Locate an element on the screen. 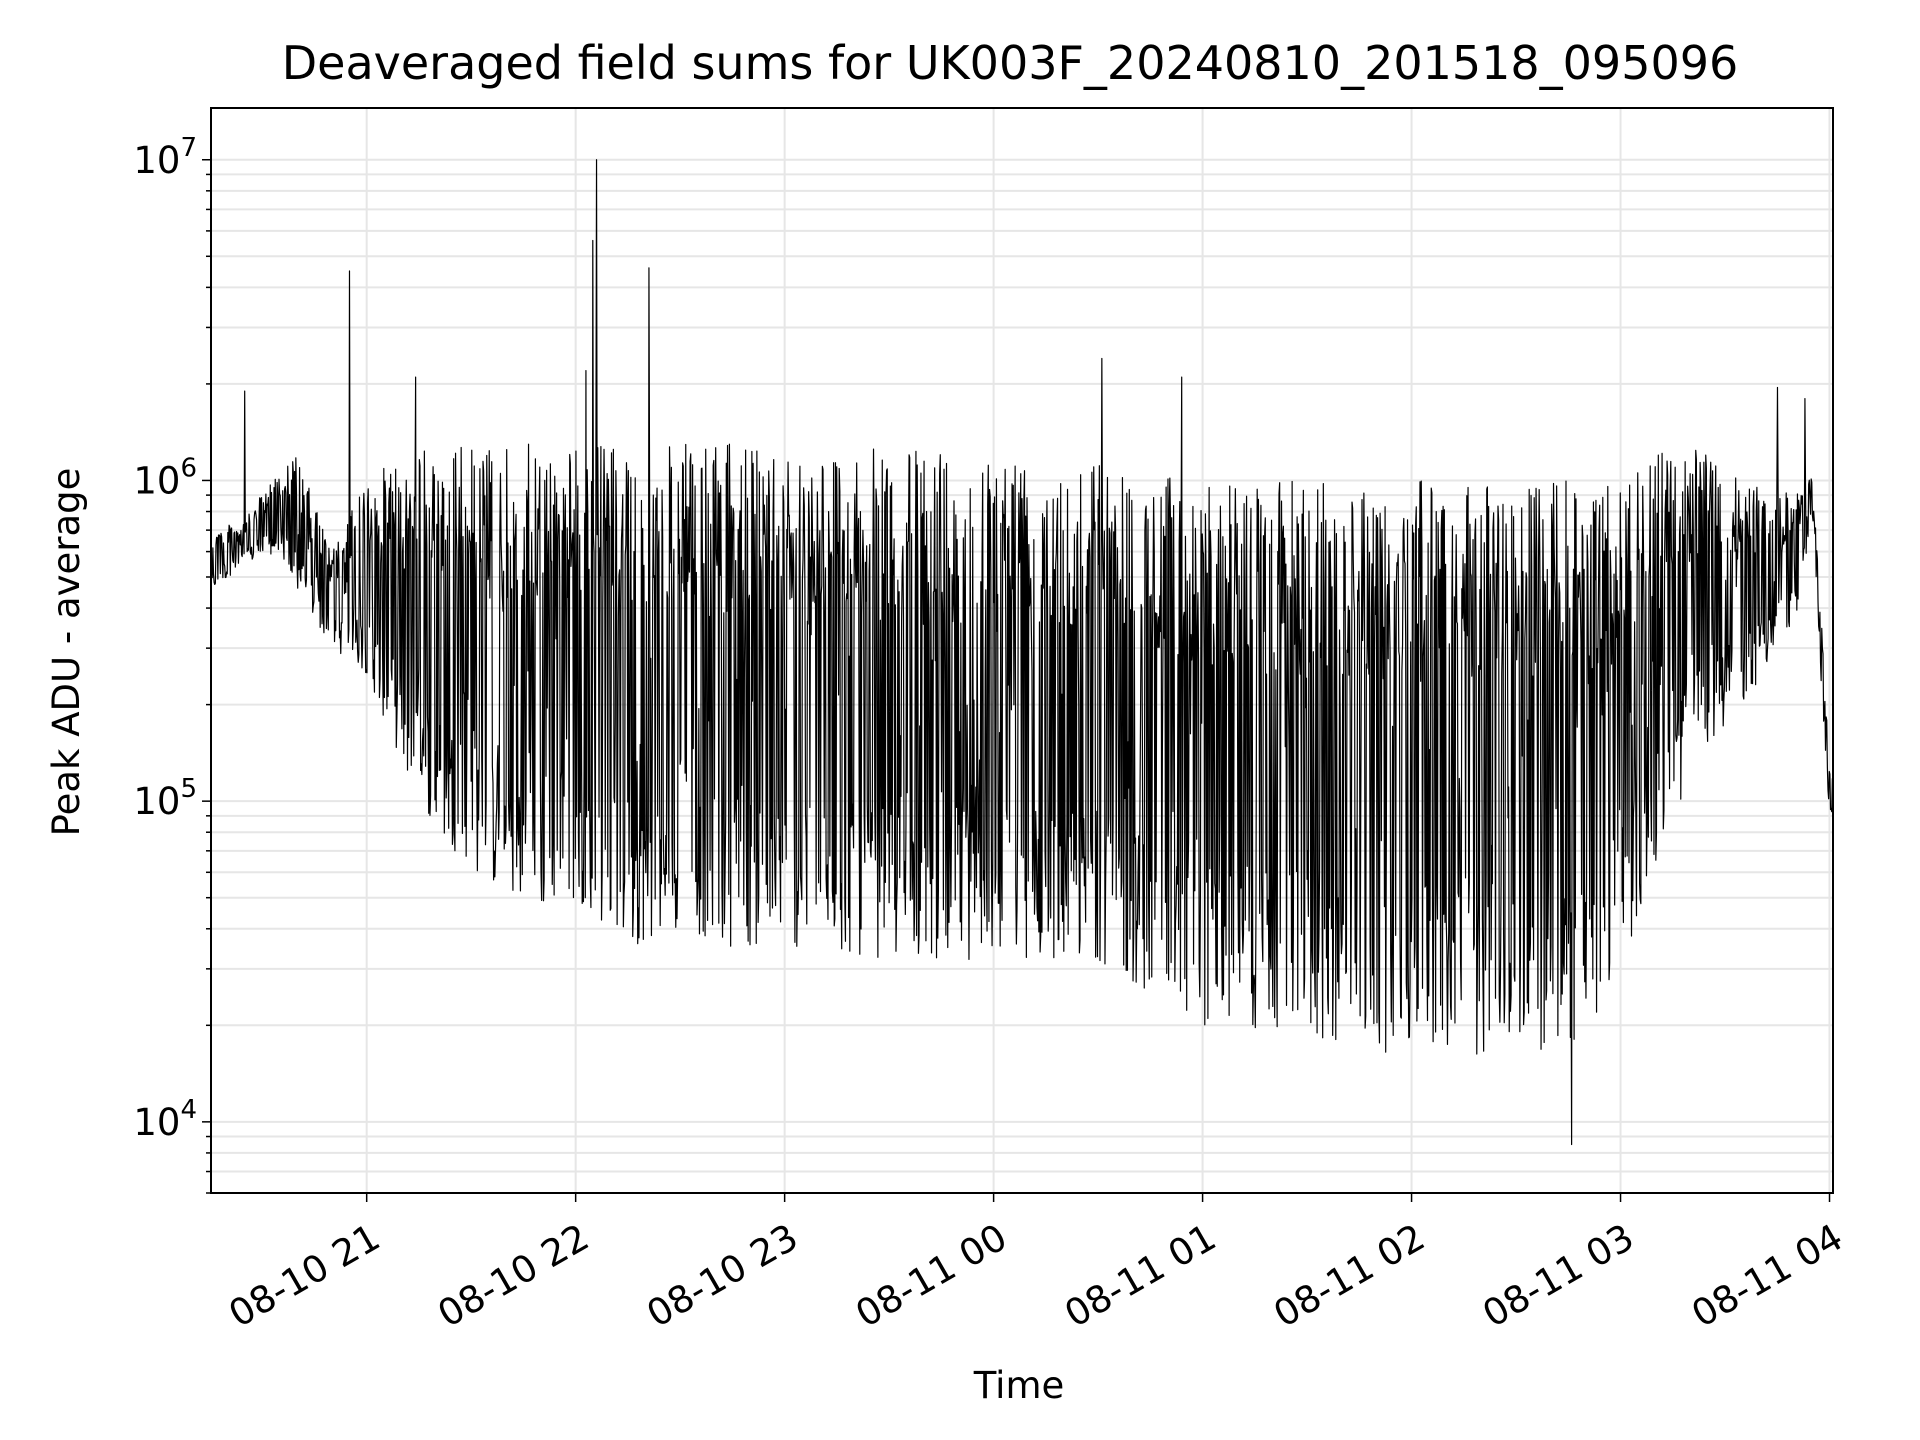 The width and height of the screenshot is (1920, 1440). x-axis-label: Time is located at coordinates (1019, 1385).